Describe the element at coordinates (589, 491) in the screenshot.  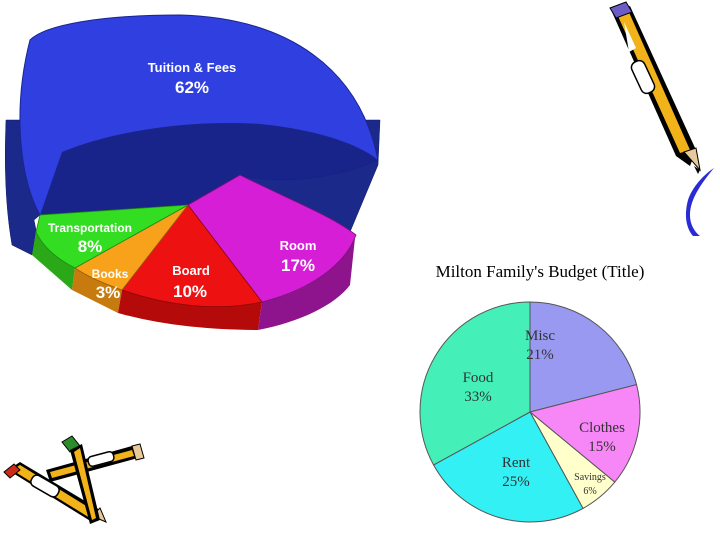
I see `budget-value-savings: 6%` at that location.